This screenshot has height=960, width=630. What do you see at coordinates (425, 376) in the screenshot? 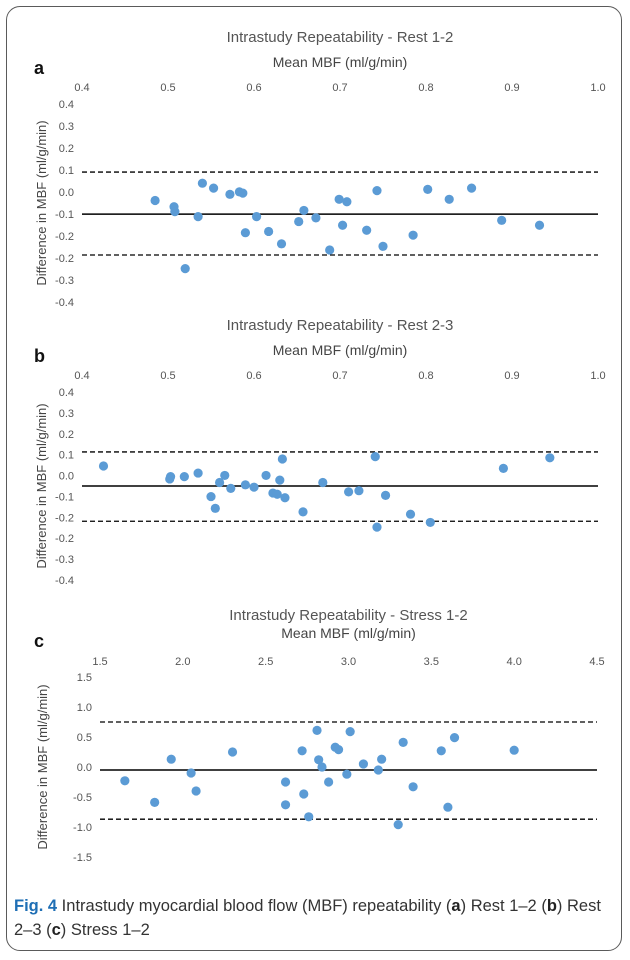
I see `panel-b-x-tick-label: 0.8` at bounding box center [425, 376].